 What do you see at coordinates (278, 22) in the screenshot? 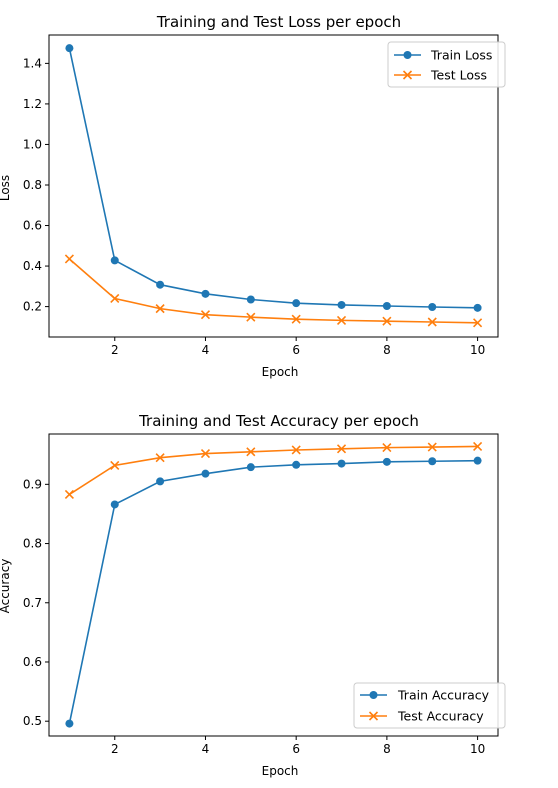
I see `loss-chart-title: Training and Test Loss per epoch` at bounding box center [278, 22].